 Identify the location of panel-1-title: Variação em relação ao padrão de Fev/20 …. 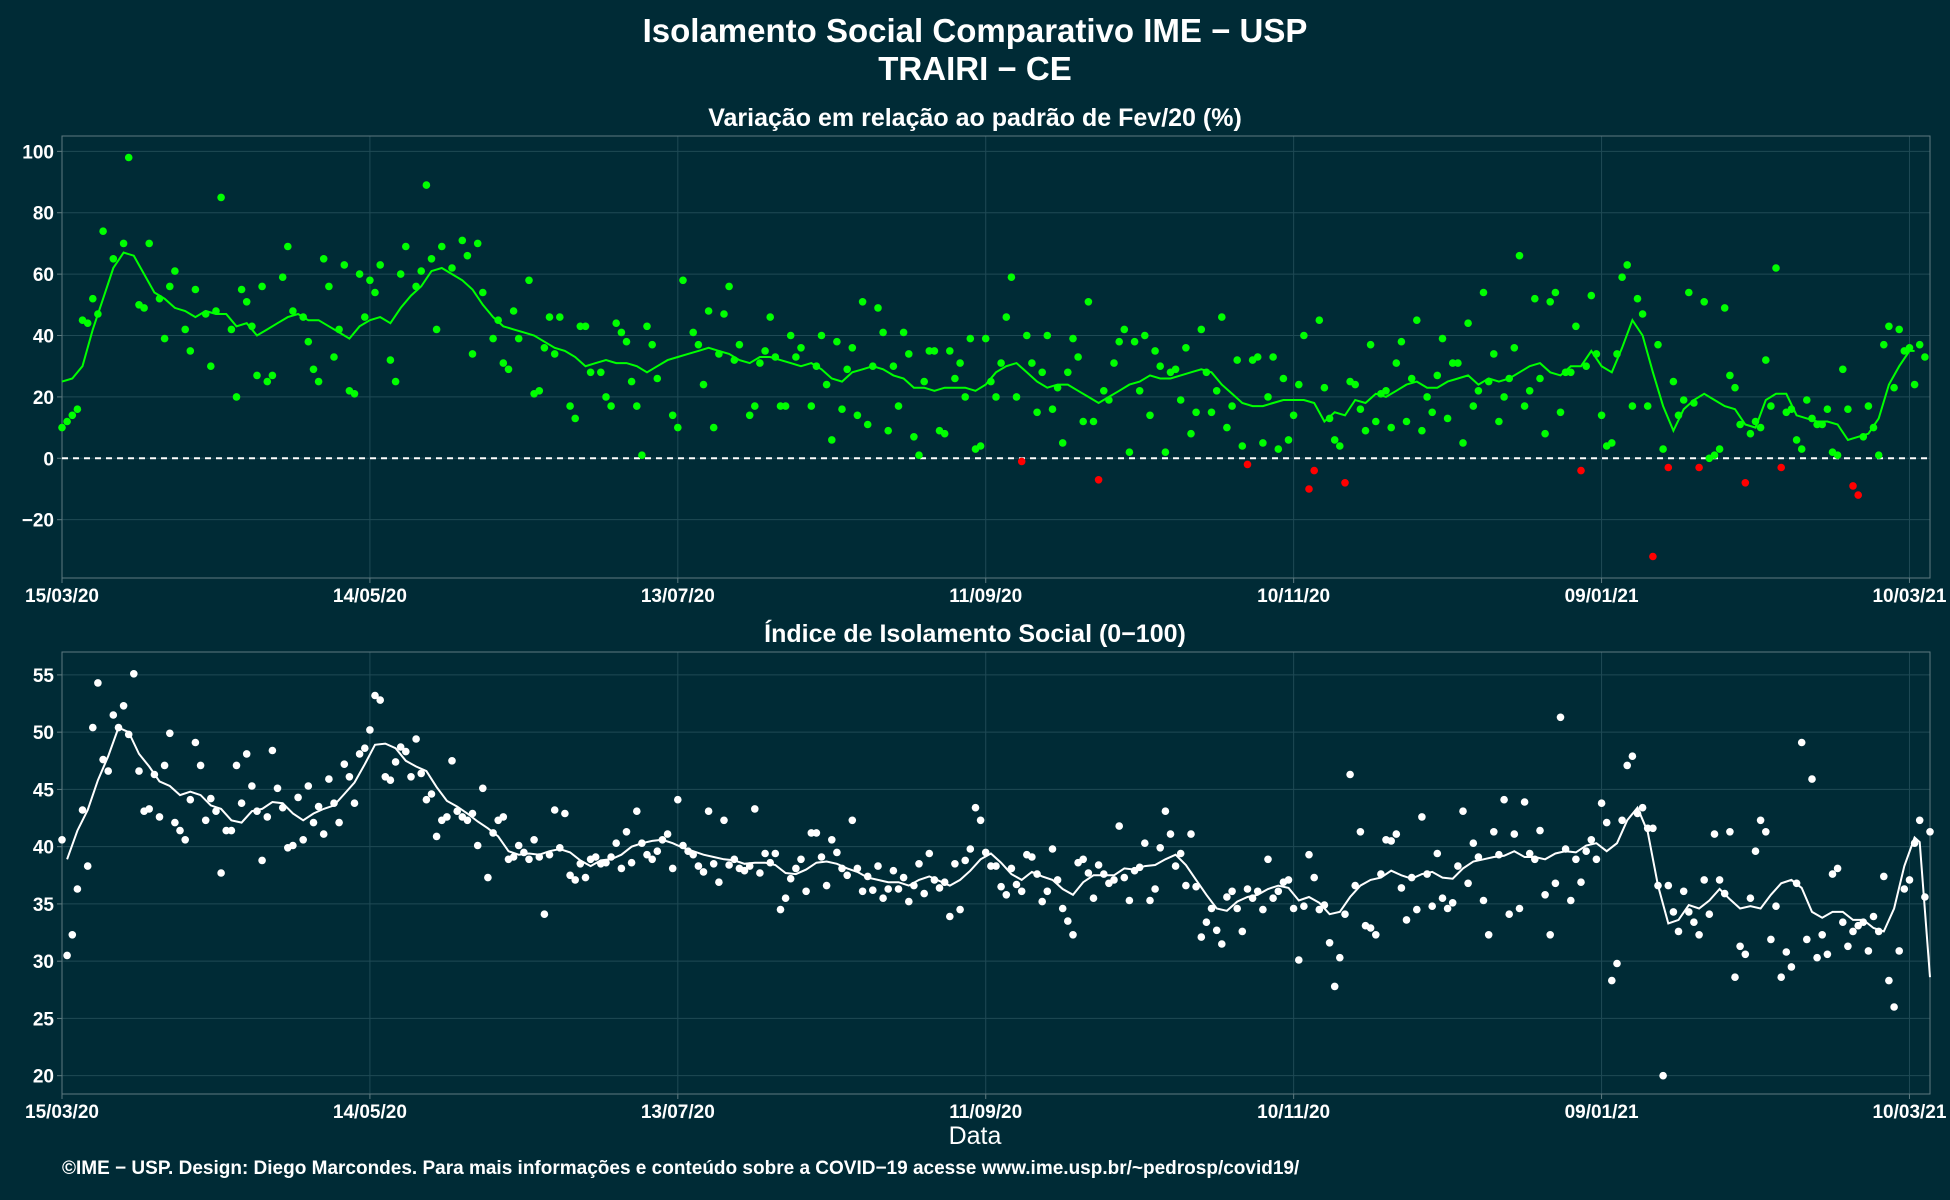
(975, 118).